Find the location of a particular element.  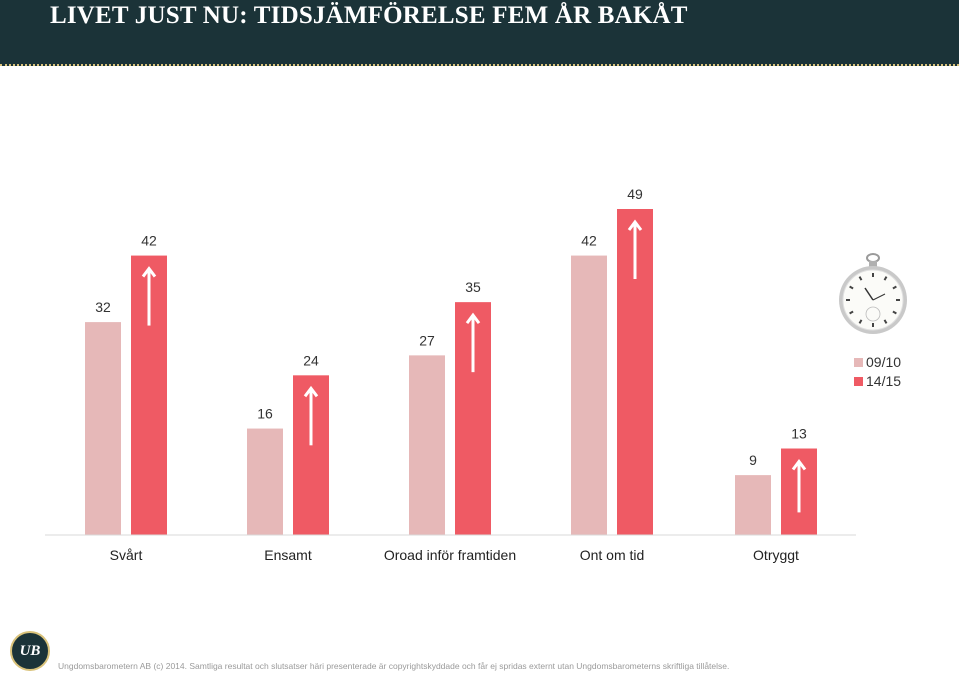

data-label-14-15-3: 49 is located at coordinates (635, 194).